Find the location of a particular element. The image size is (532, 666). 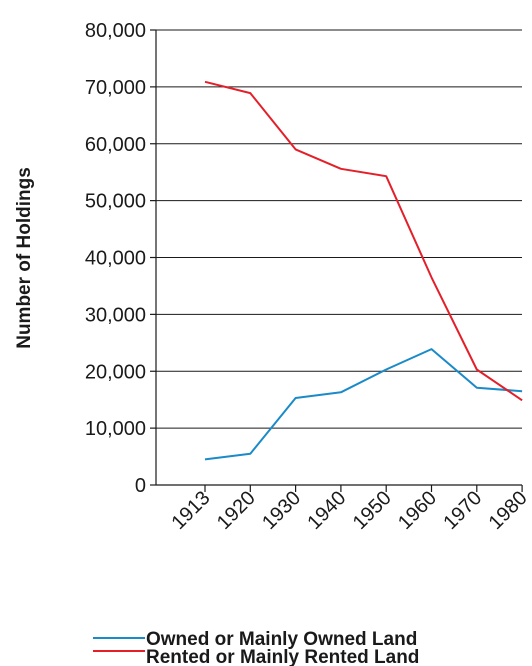

x-tick-label: 1930 is located at coordinates (281, 510).